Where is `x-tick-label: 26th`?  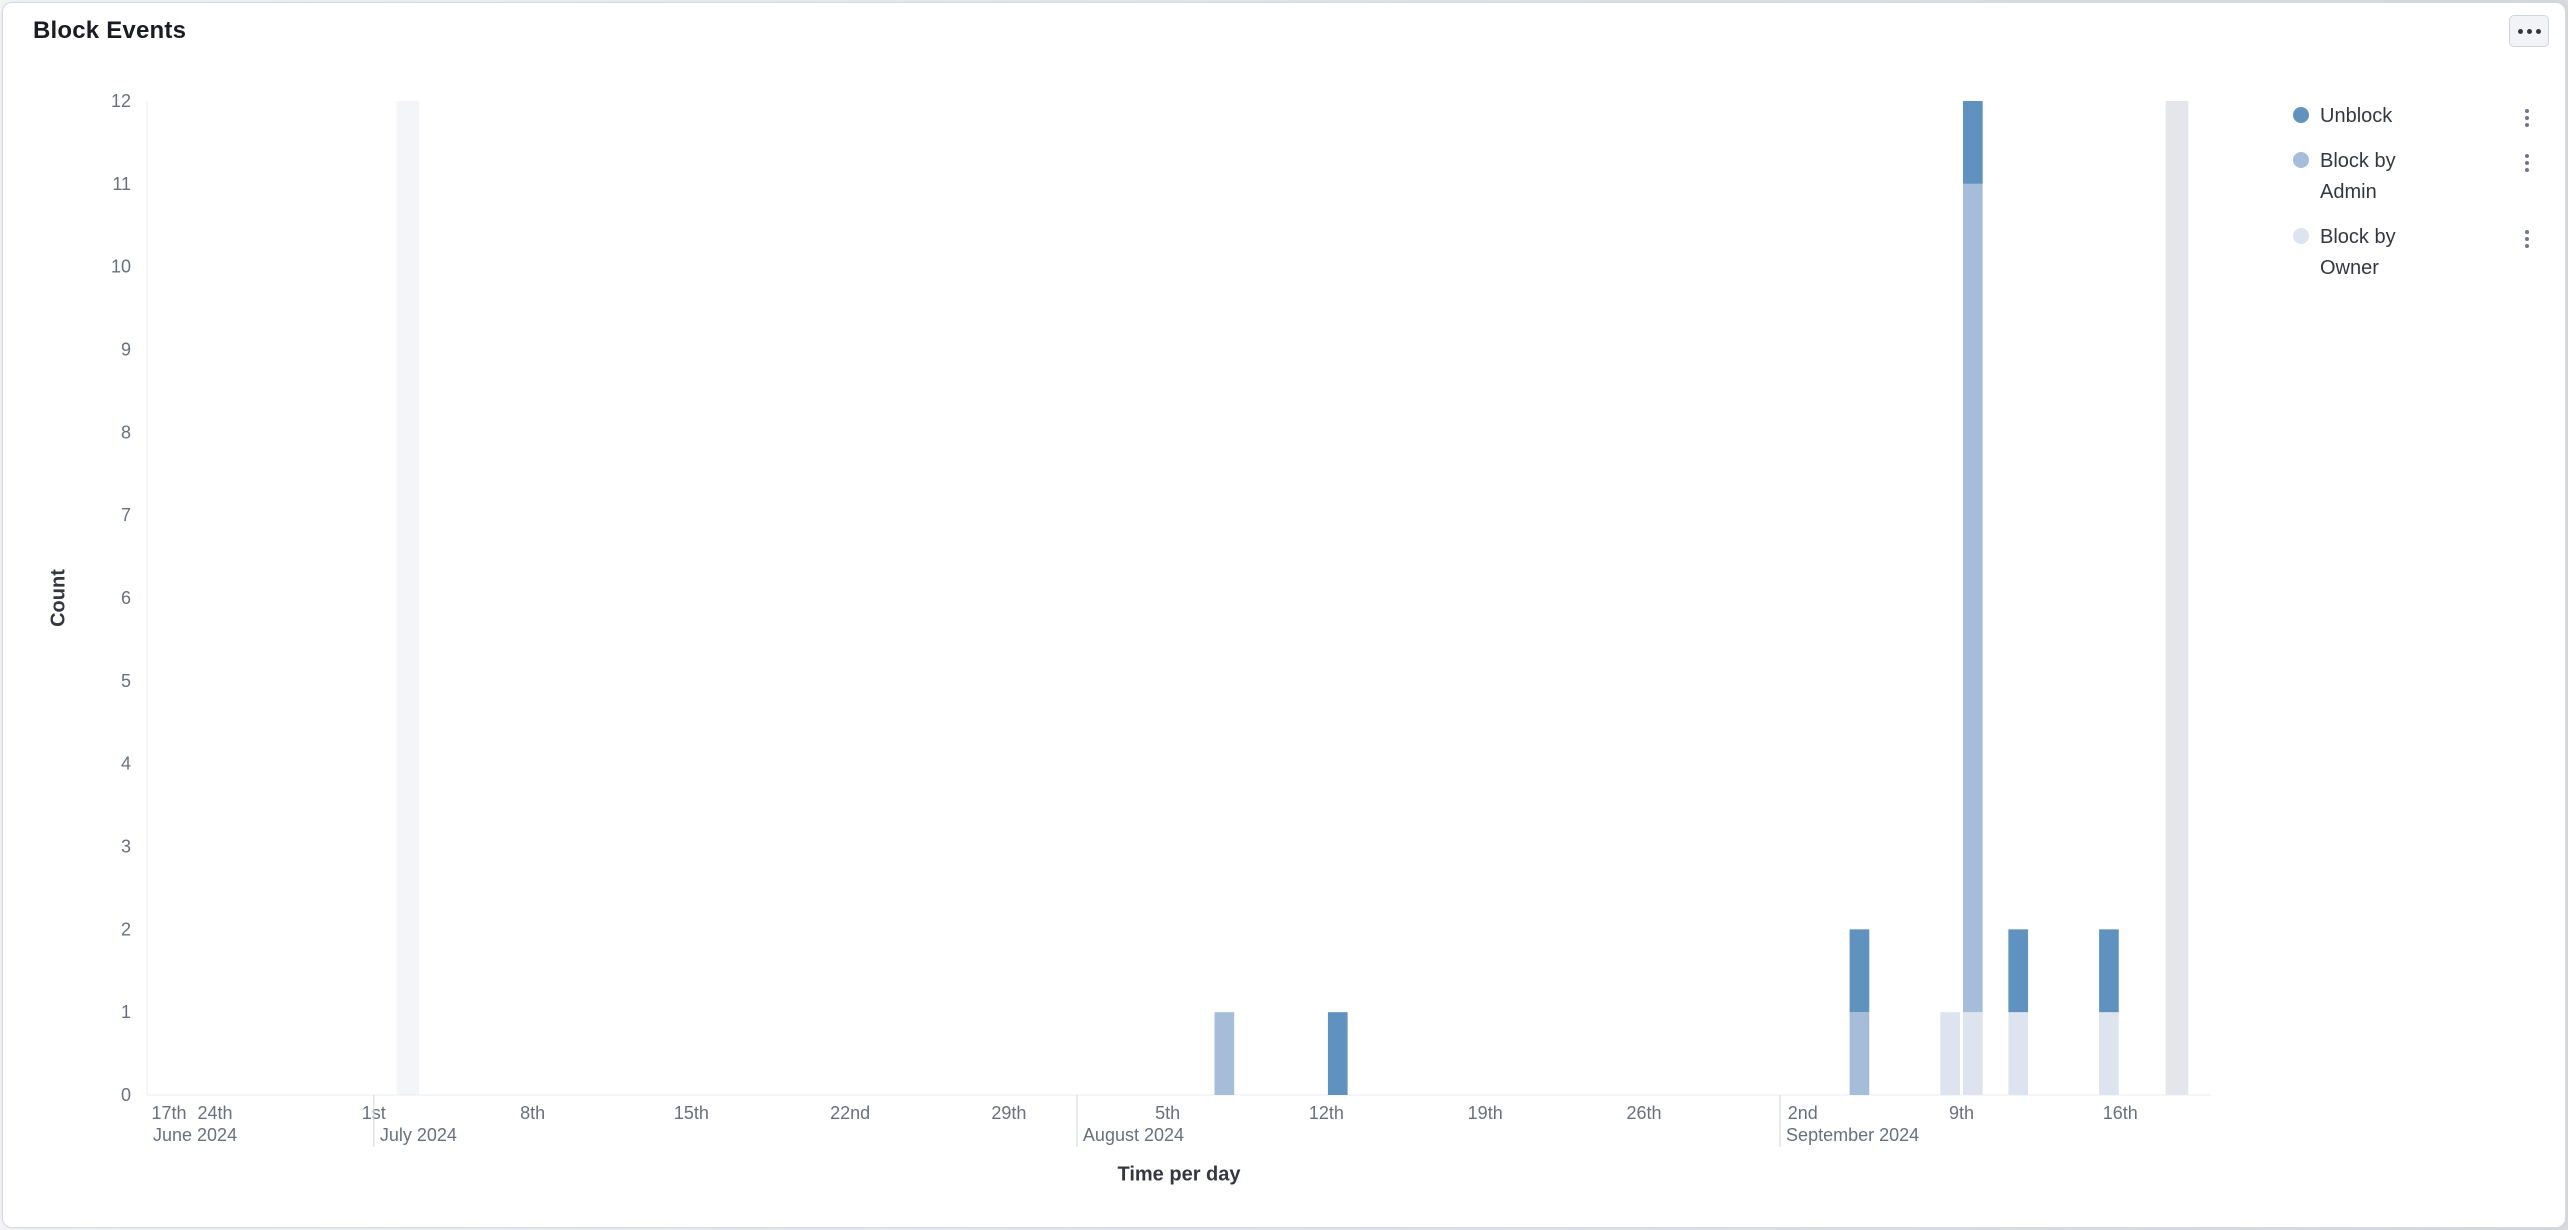 x-tick-label: 26th is located at coordinates (1643, 1113).